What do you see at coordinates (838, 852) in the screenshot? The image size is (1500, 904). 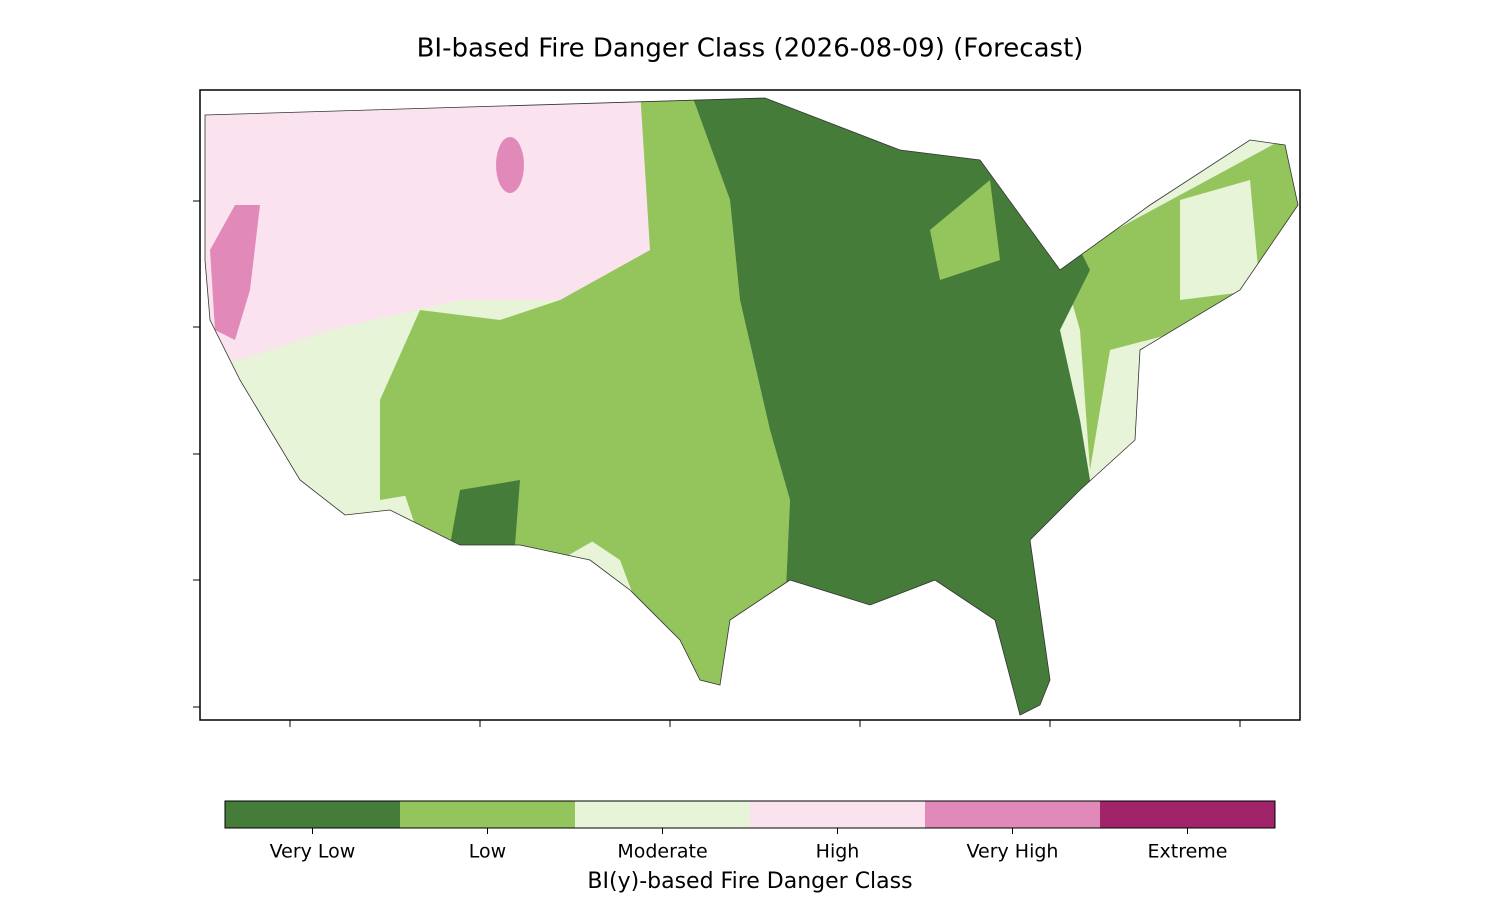 I see `colorbar-tick-label: High` at bounding box center [838, 852].